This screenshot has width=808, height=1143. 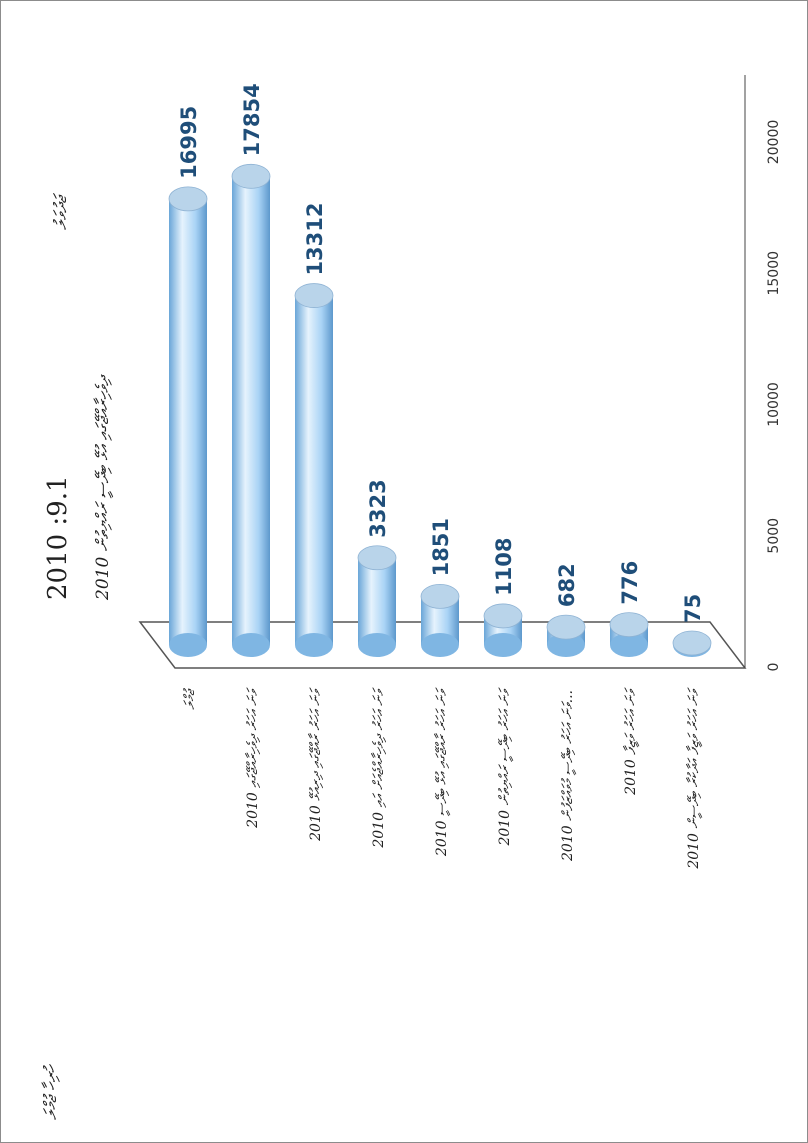 What do you see at coordinates (774, 273) in the screenshot?
I see `axis-tick-label: 15000` at bounding box center [774, 273].